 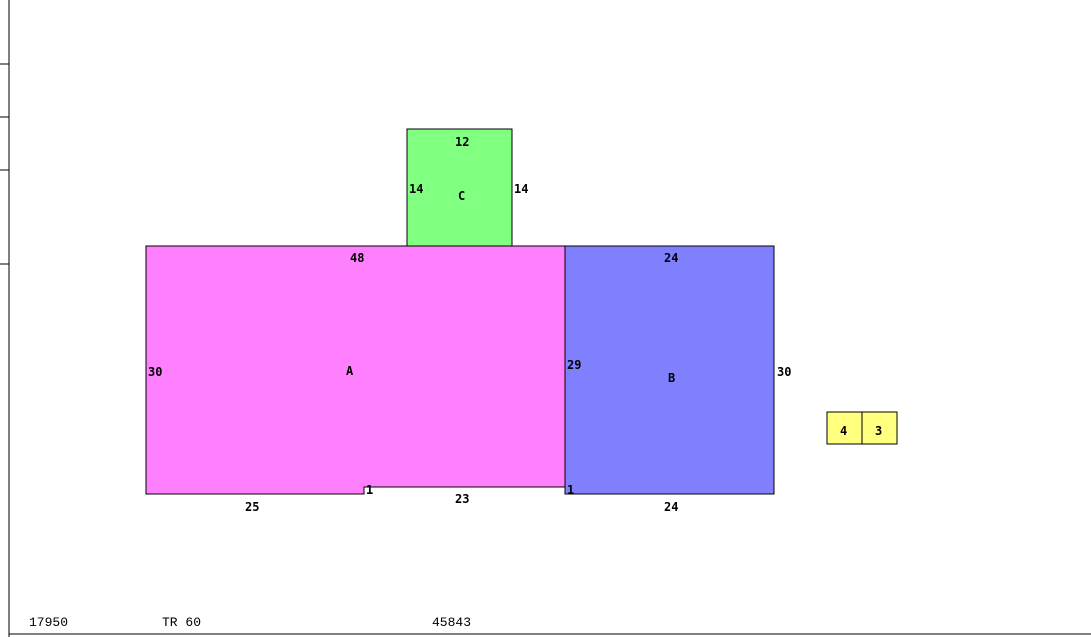 What do you see at coordinates (181, 622) in the screenshot?
I see `footer-code-2: TR 60` at bounding box center [181, 622].